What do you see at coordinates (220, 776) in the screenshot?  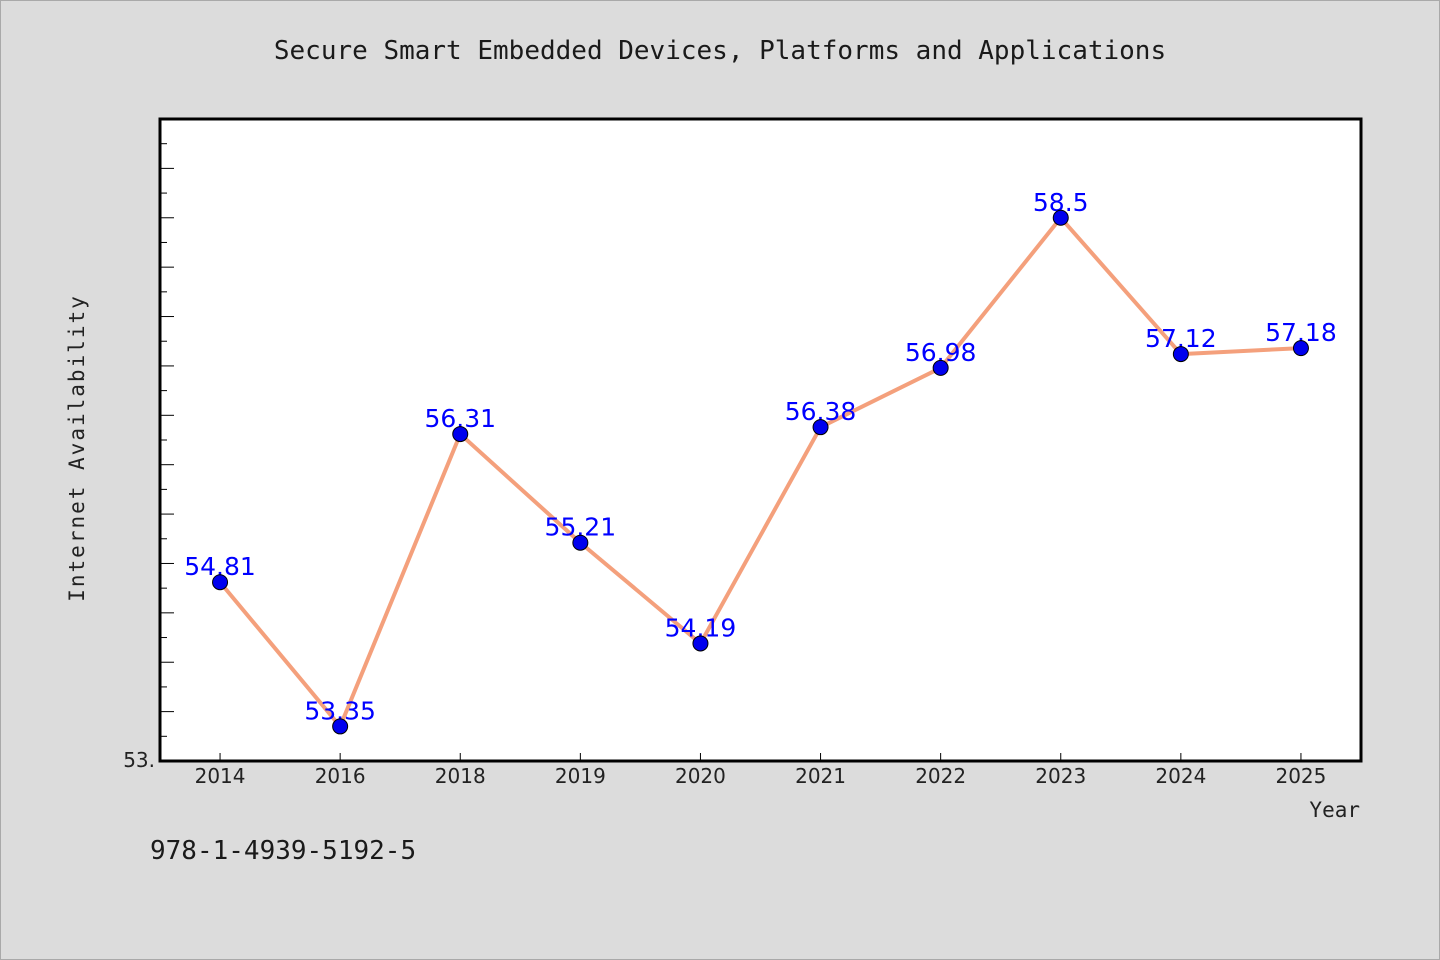 I see `x-tick-label: 2014` at bounding box center [220, 776].